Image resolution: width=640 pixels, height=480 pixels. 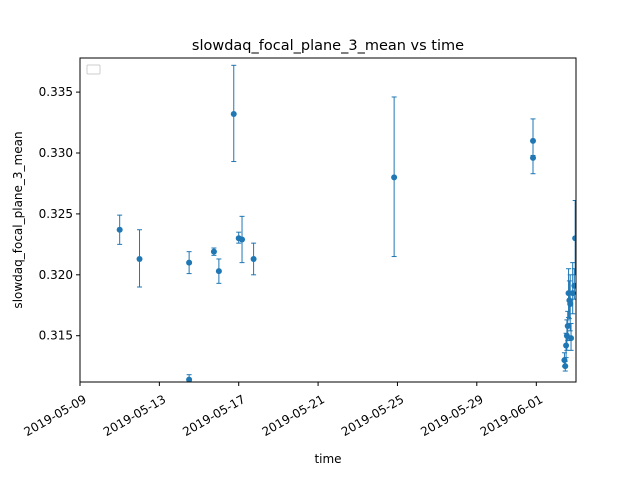 I want to click on y-tick-label: 0.320, so click(x=56, y=275).